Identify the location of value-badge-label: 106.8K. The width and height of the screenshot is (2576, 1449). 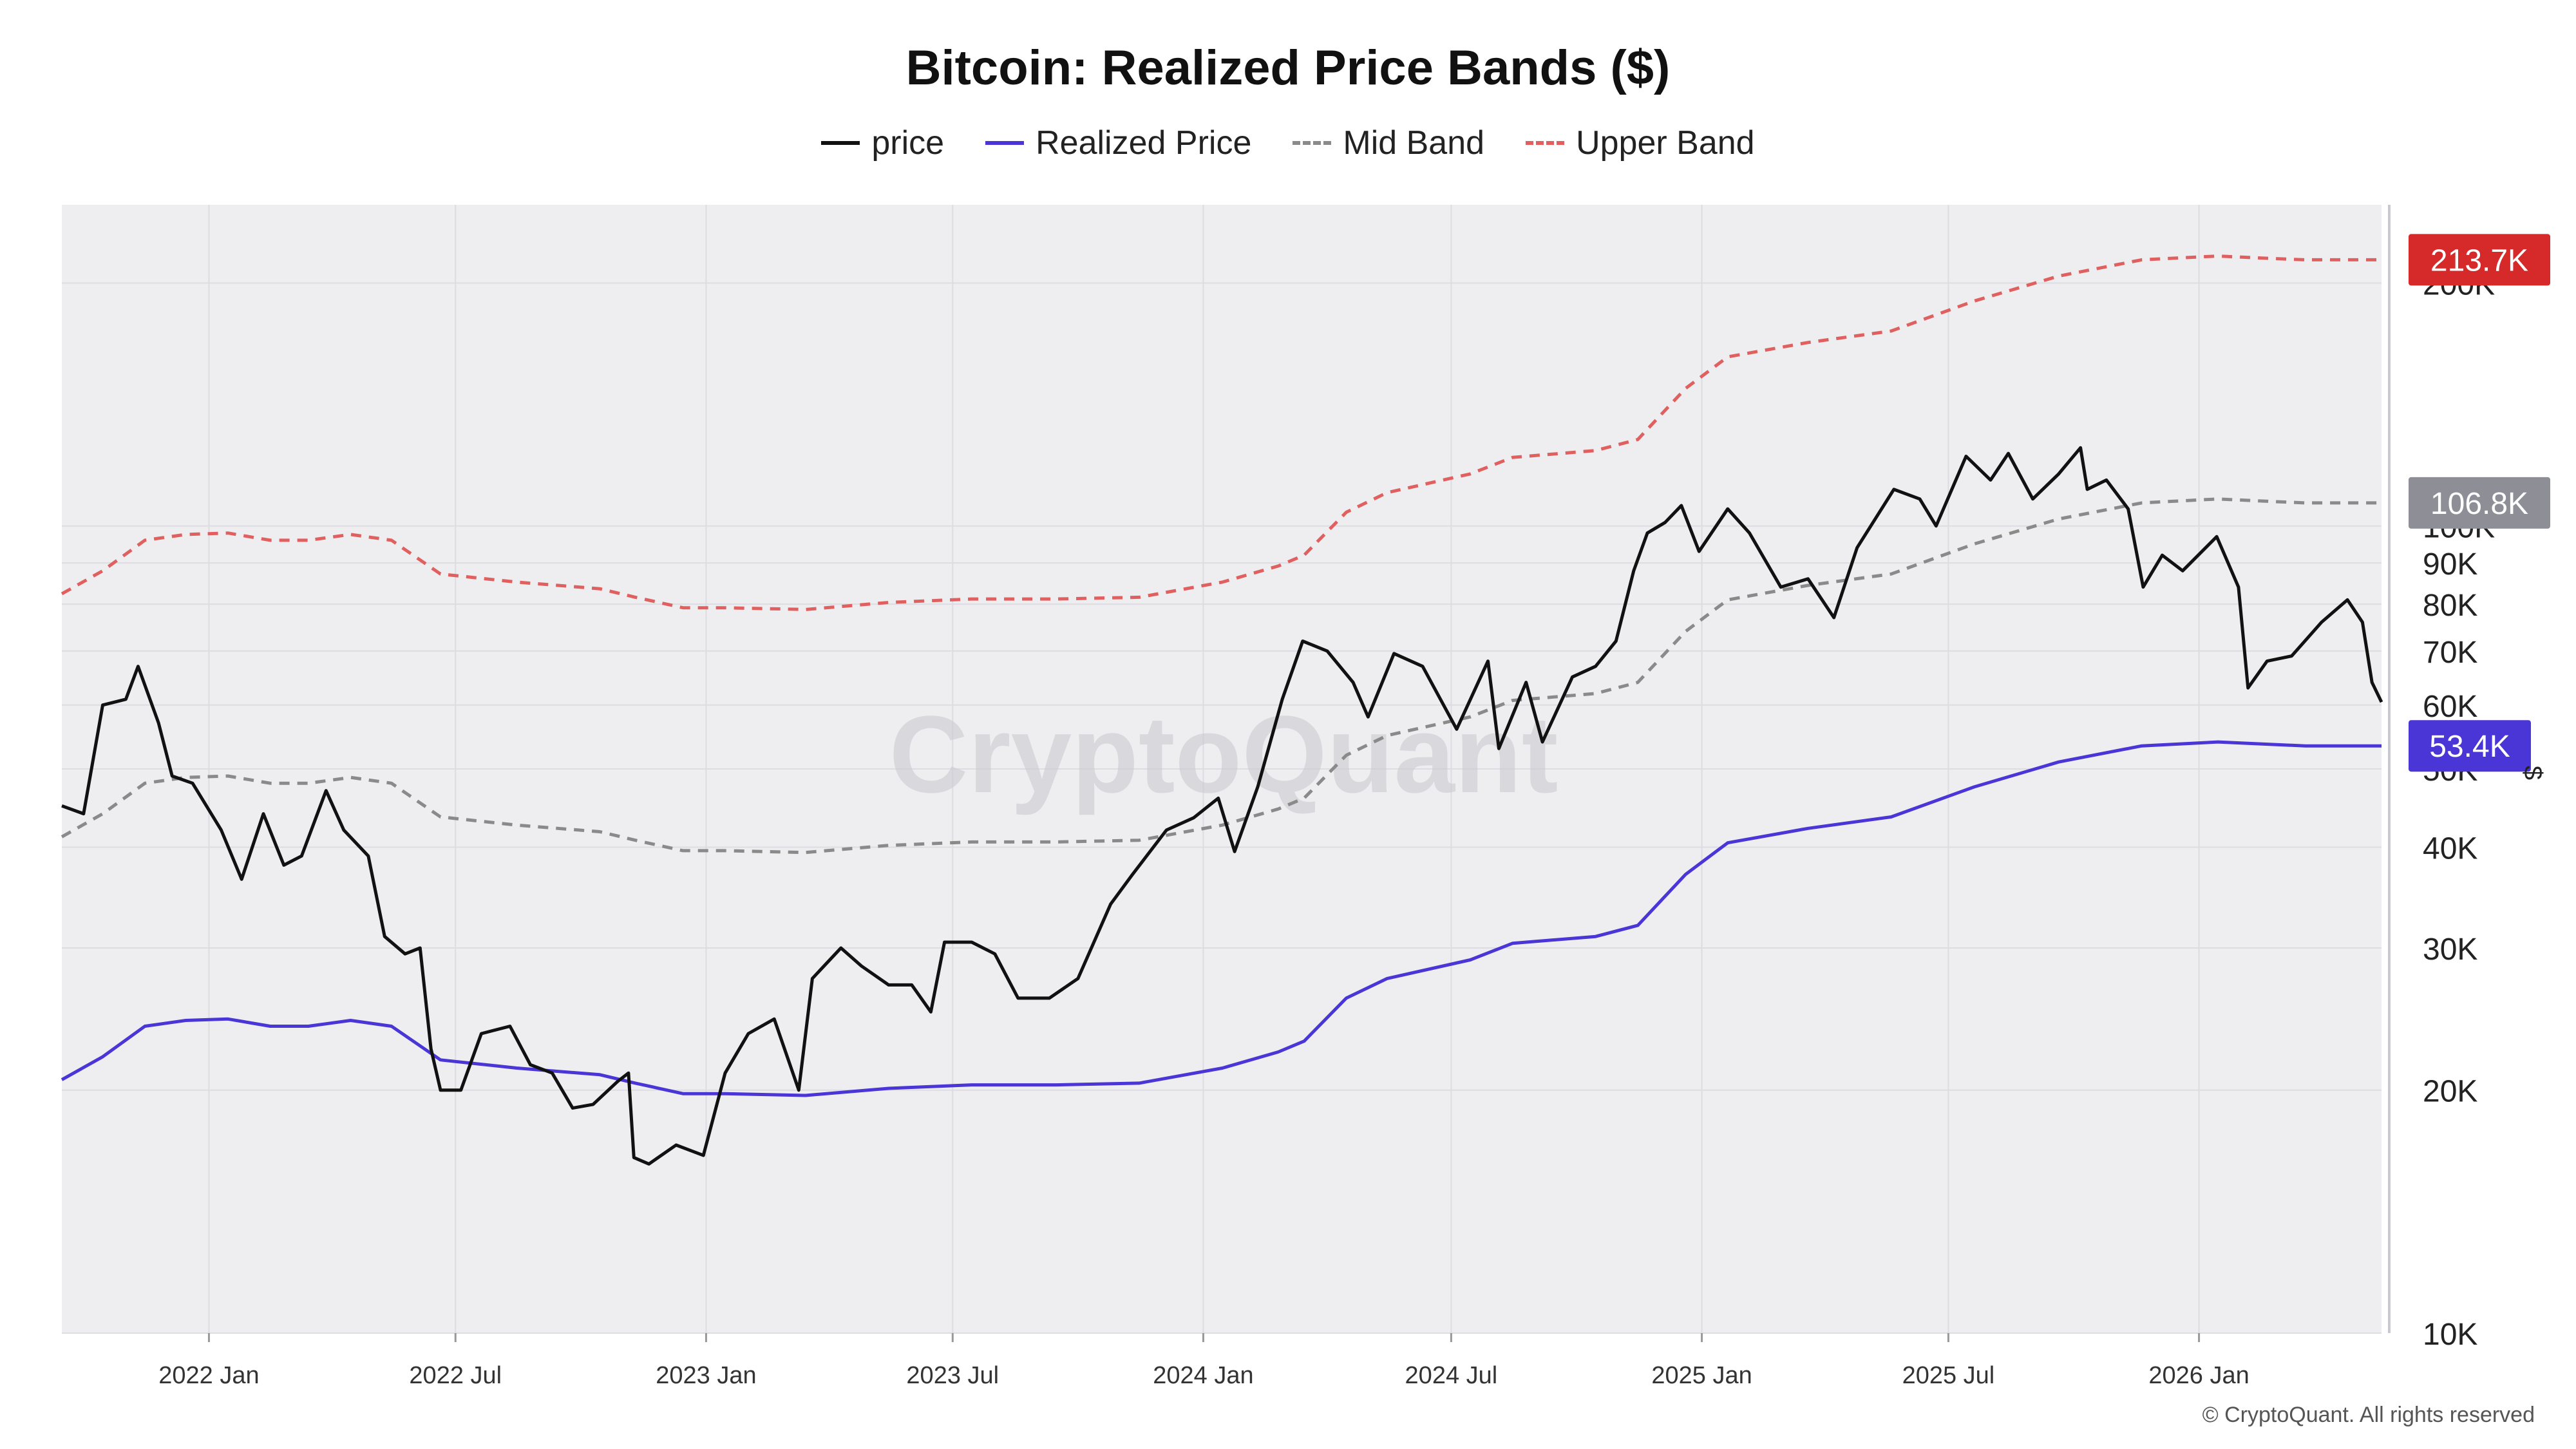
(2479, 504).